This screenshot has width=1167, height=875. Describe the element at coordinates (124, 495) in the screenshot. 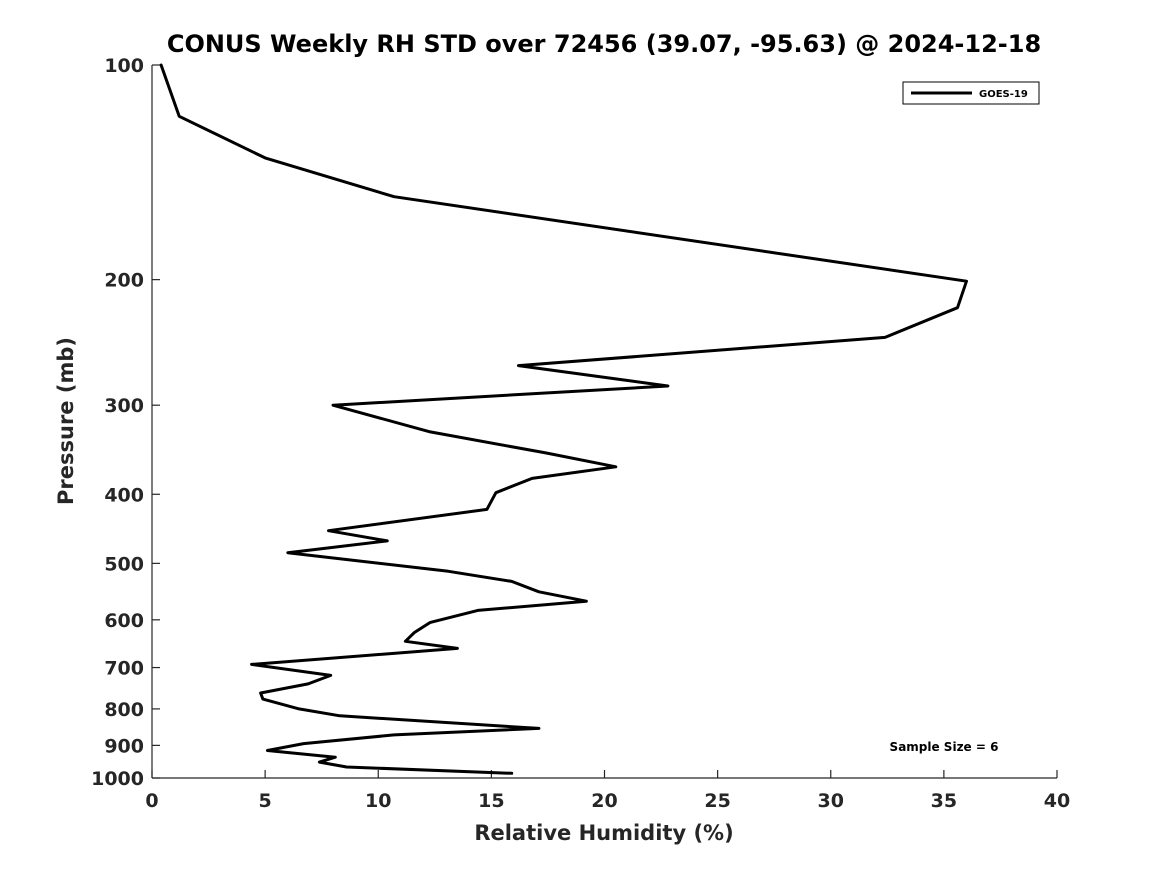

I see `y-tick-label: 400` at that location.